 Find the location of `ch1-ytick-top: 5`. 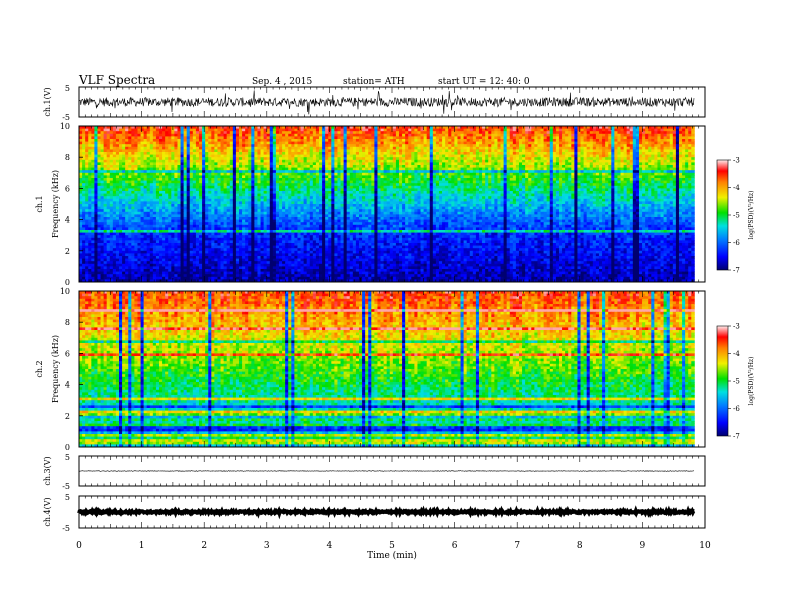

ch1-ytick-top: 5 is located at coordinates (67, 88).